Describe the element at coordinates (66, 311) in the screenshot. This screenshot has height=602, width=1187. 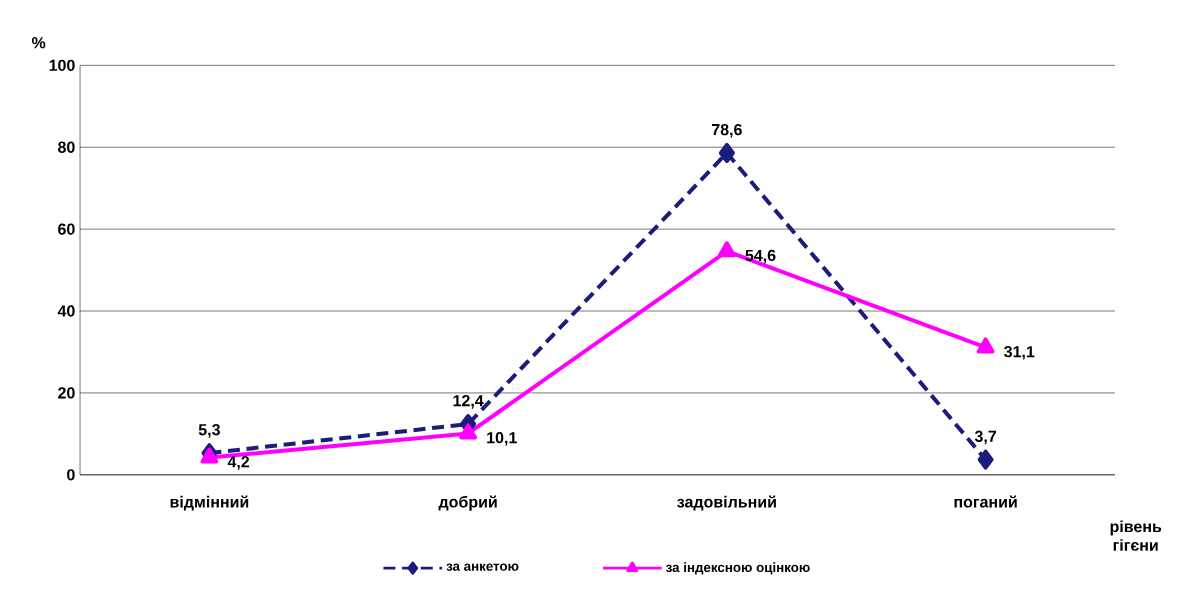
I see `y-tick-label: 40` at that location.